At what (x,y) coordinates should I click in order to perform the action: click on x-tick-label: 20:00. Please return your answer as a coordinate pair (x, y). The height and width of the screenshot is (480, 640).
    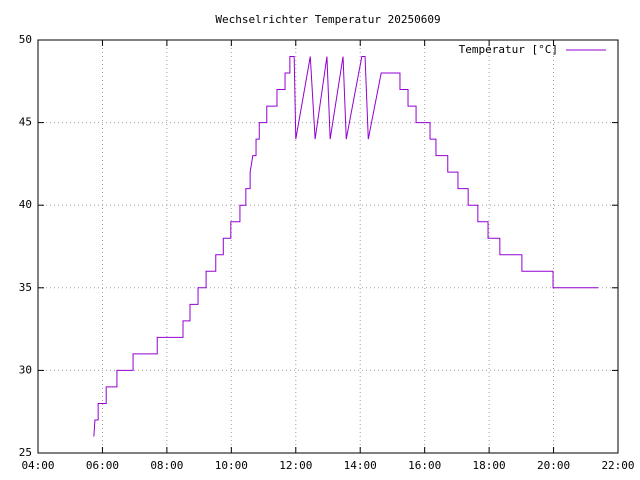
    Looking at the image, I should click on (553, 465).